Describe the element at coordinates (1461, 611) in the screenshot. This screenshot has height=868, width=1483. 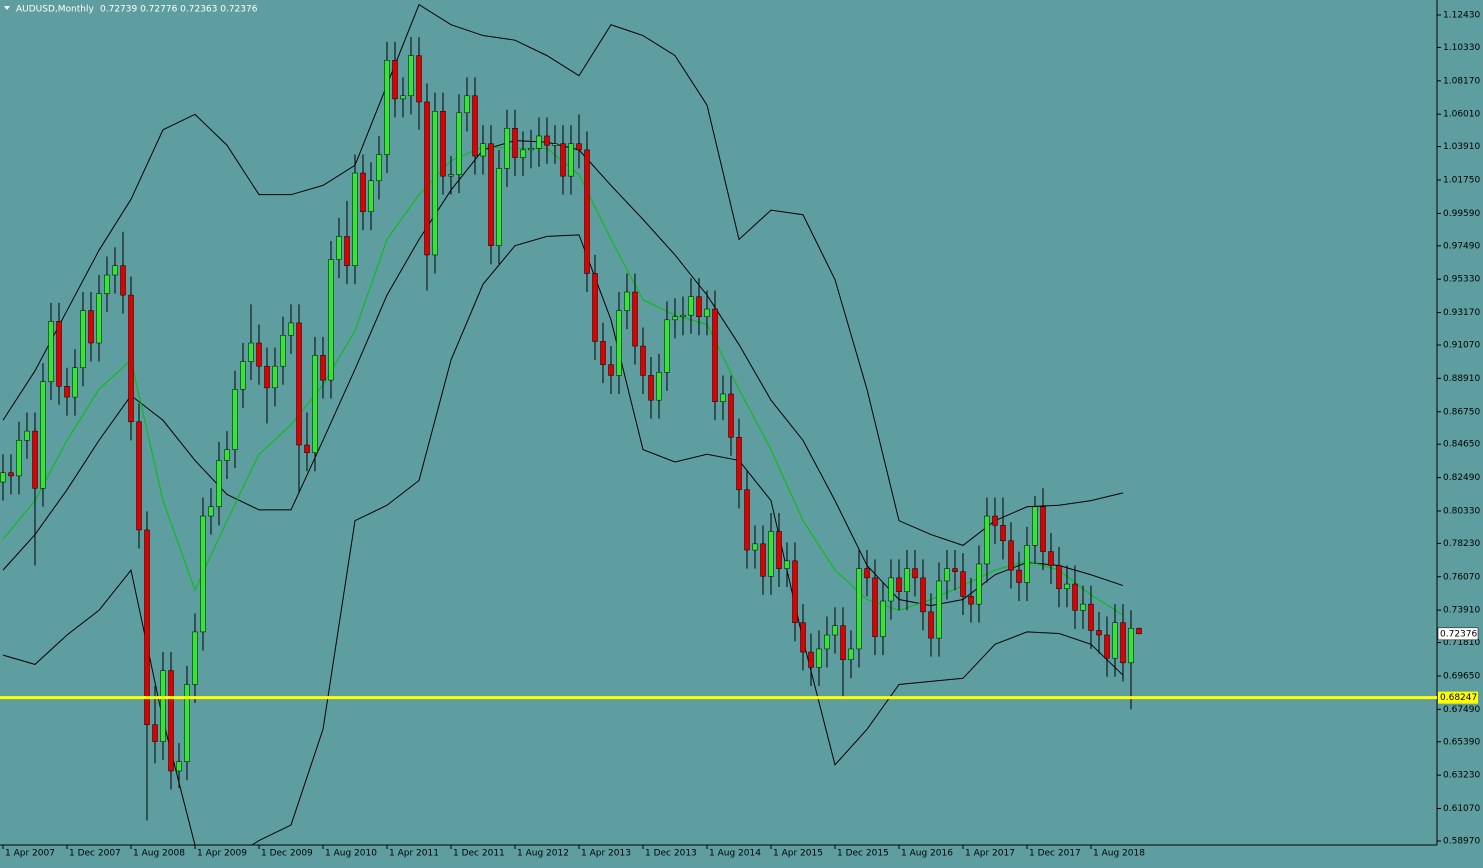
I see `y-tick-label: 0.73910` at that location.